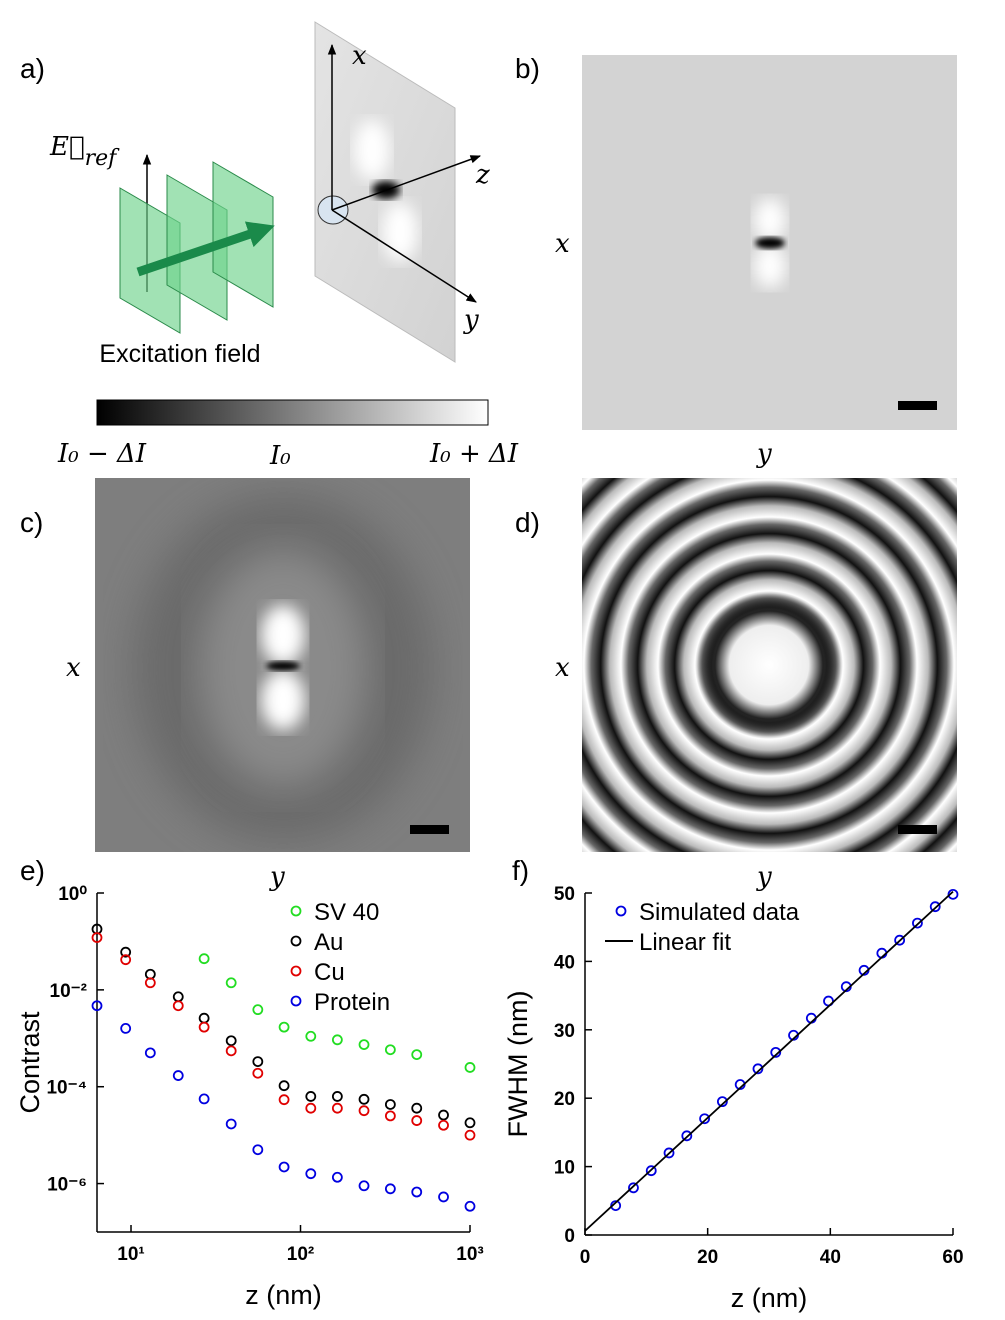 The image size is (1005, 1320). I want to click on y-tick-label: 10⁻², so click(69, 991).